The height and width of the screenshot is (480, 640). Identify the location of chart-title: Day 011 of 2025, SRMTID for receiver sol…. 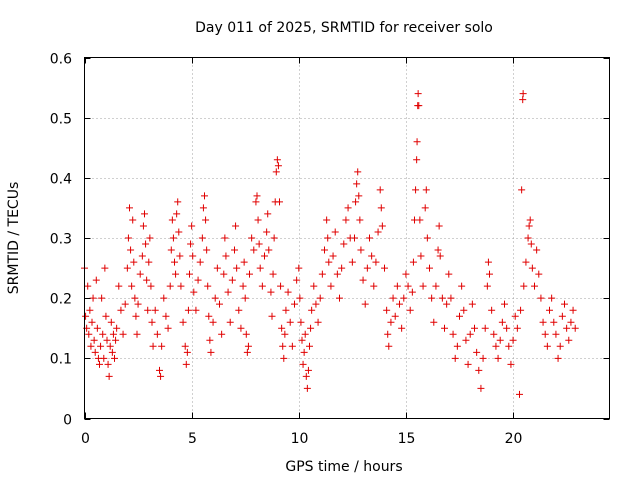
(344, 28).